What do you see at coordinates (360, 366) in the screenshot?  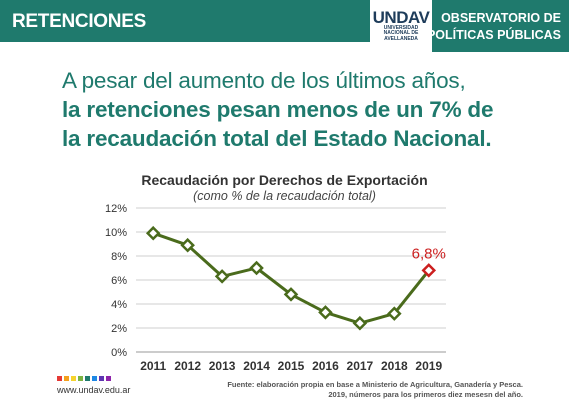 I see `x-tick-label: 2017` at bounding box center [360, 366].